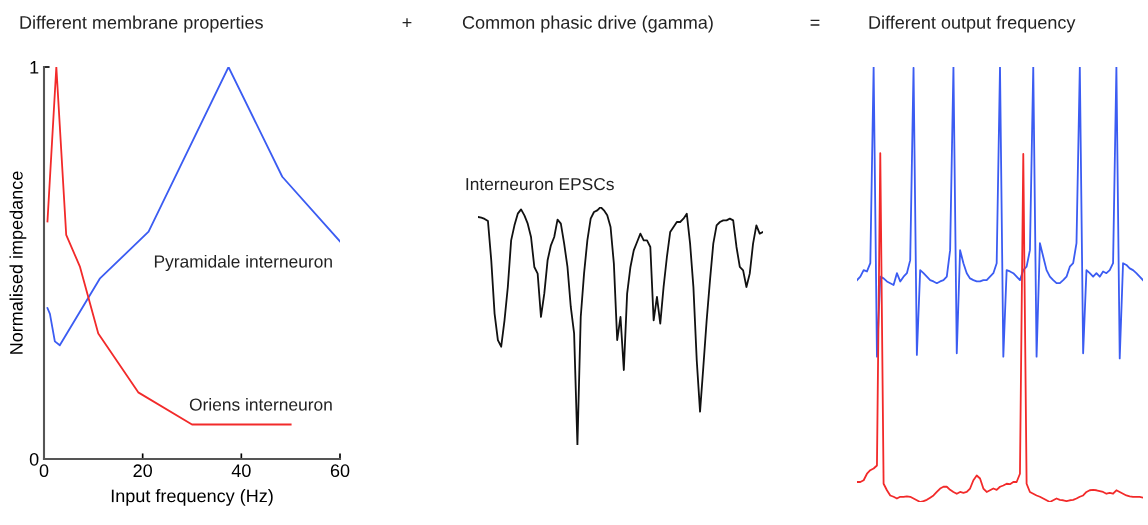 This screenshot has width=1148, height=525. What do you see at coordinates (540, 184) in the screenshot?
I see `series-label: Interneuron EPSCs` at bounding box center [540, 184].